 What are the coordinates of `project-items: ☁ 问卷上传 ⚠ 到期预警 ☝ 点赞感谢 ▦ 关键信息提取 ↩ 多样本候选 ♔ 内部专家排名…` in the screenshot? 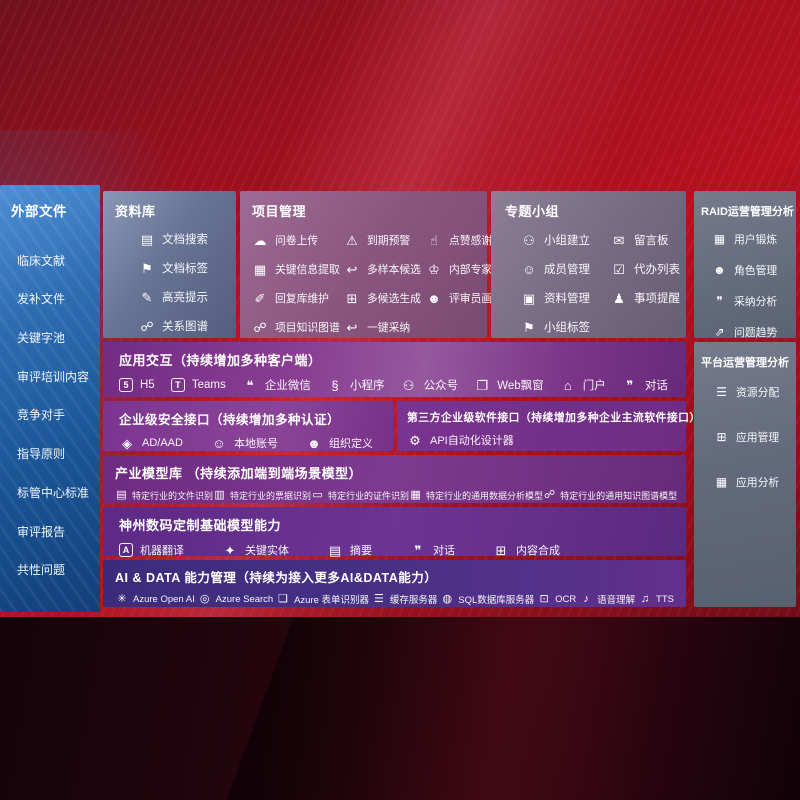 It's located at (382, 283).